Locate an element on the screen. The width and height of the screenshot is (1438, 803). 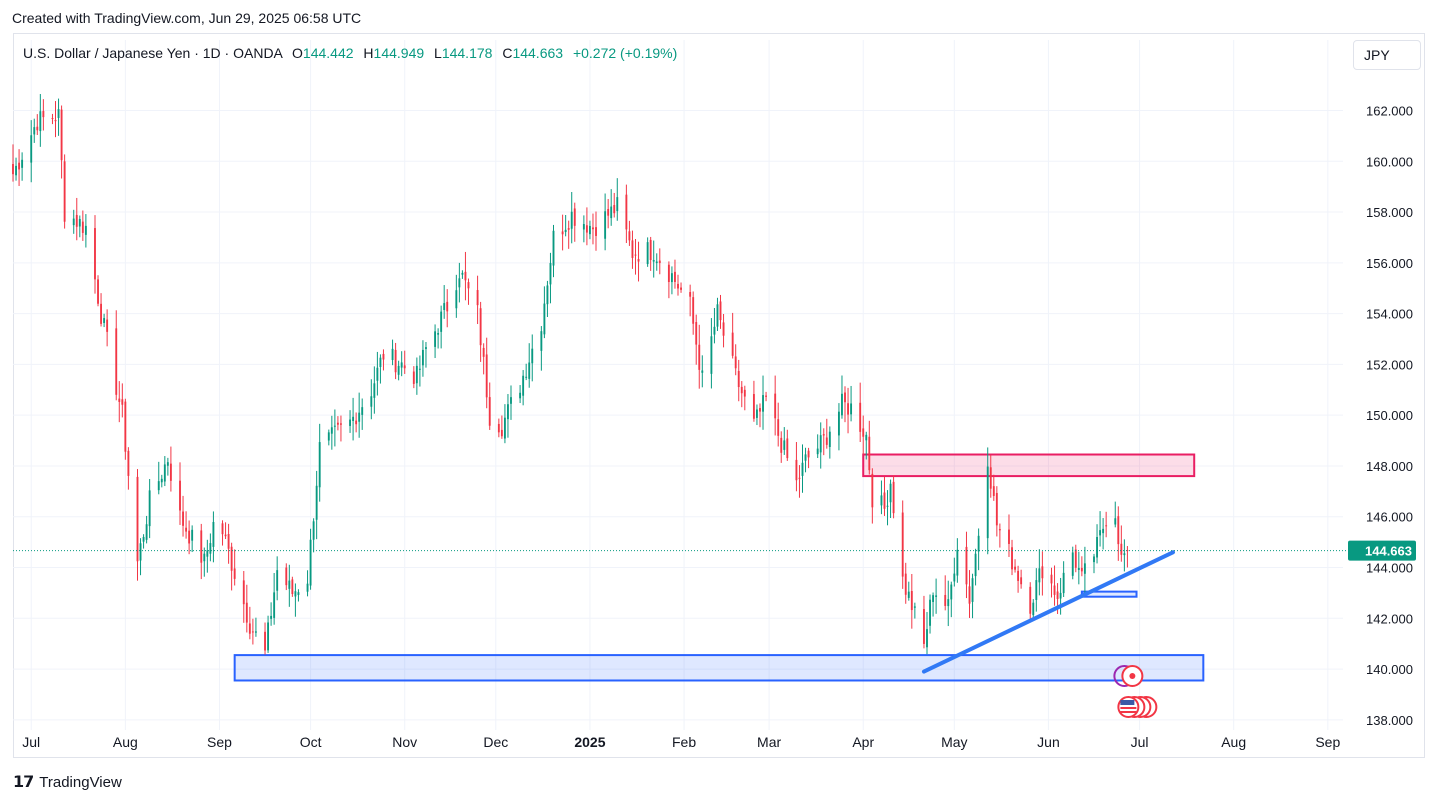
y-tick-label: 162.000 is located at coordinates (1389, 110).